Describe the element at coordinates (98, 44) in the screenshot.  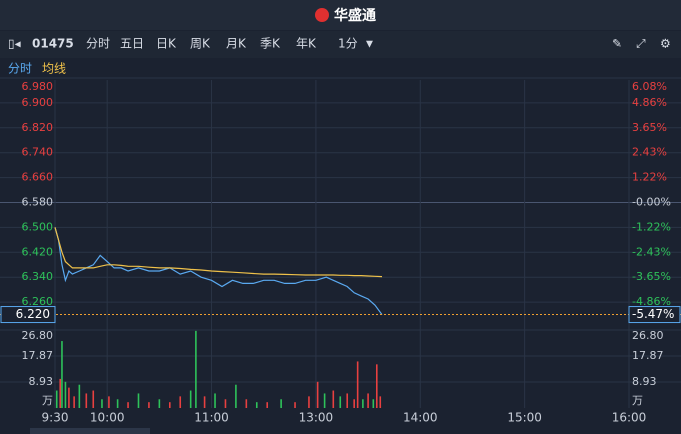
I see `tab: 分时` at that location.